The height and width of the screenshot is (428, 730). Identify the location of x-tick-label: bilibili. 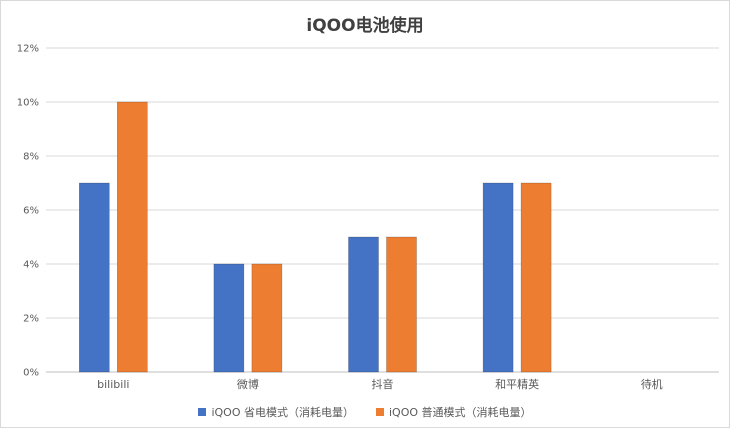
(113, 384).